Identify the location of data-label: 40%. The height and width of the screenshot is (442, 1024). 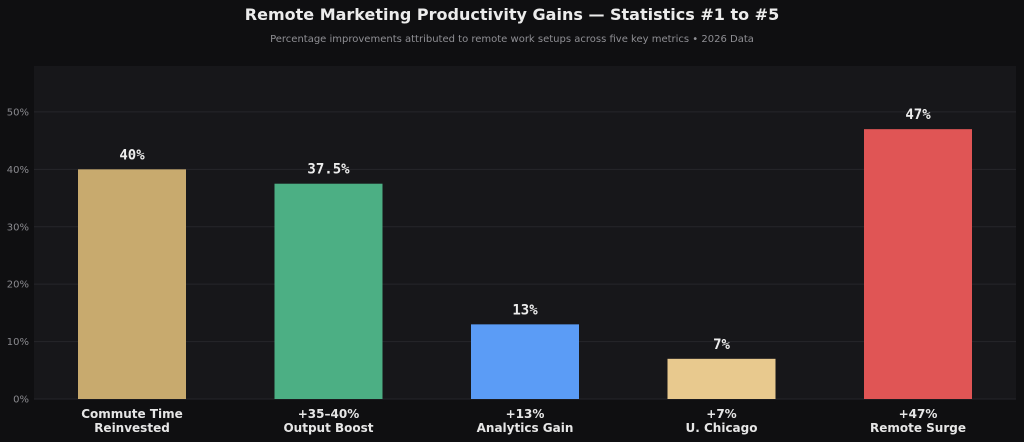
(132, 155).